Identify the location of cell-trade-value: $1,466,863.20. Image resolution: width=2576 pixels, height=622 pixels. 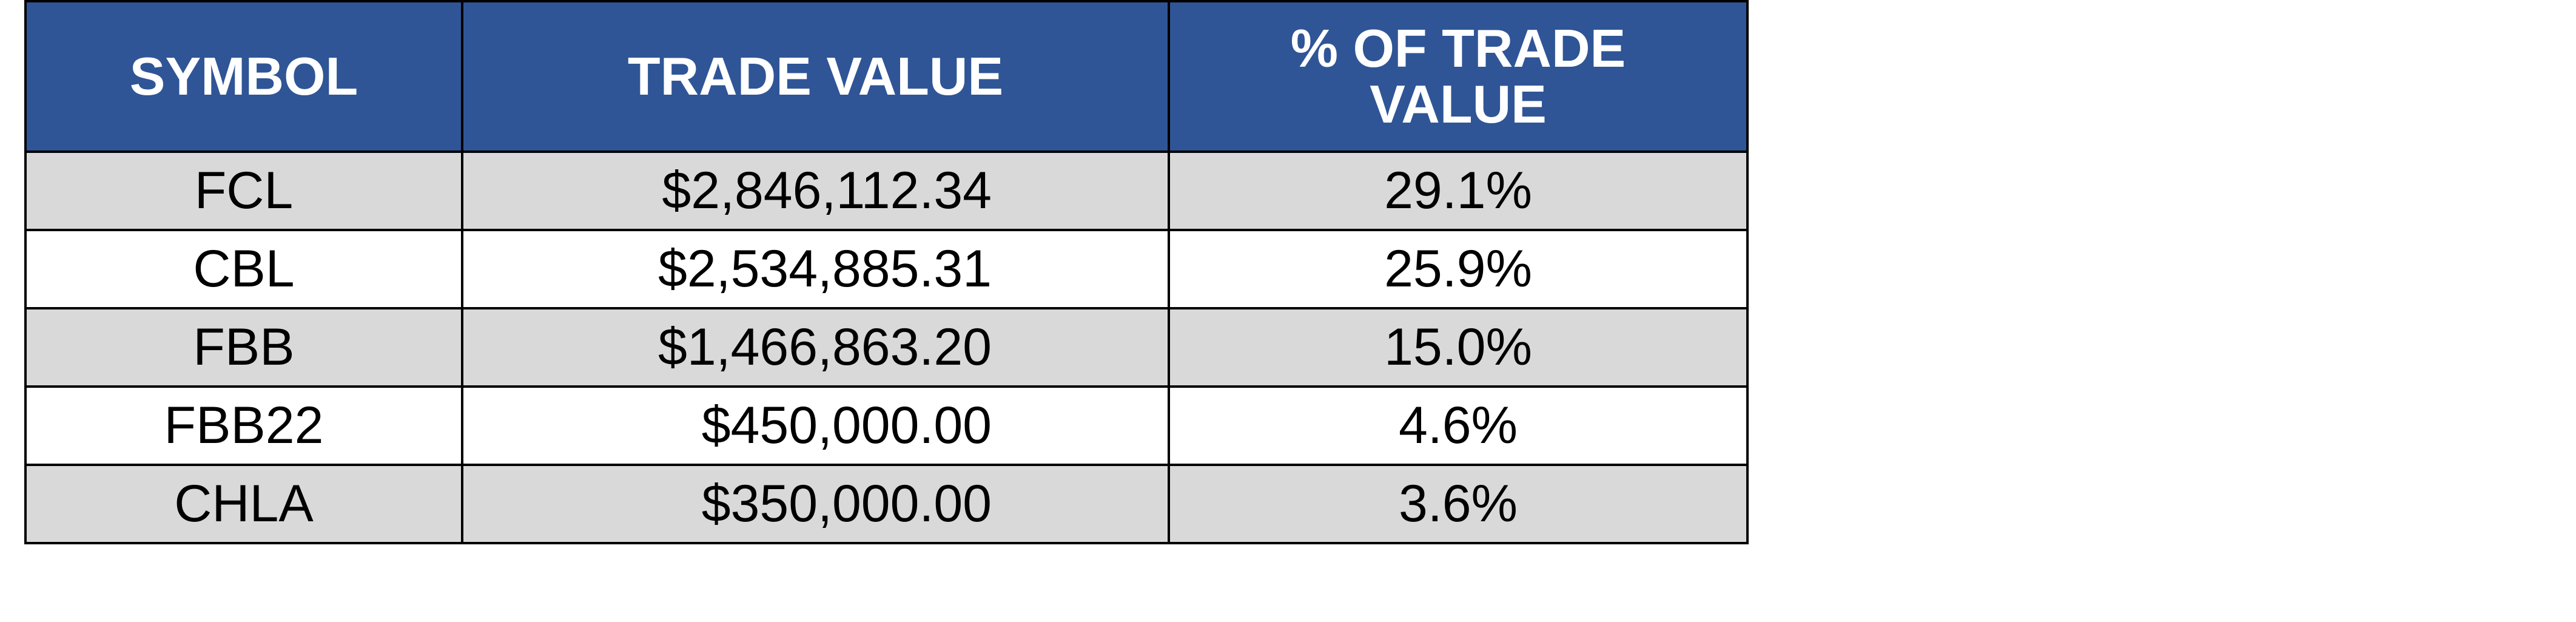
(815, 347).